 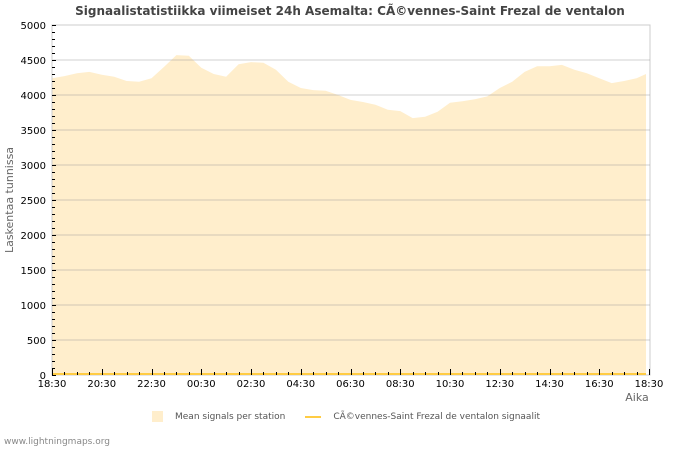 I want to click on y-tick-label: 2000, so click(x=33, y=236).